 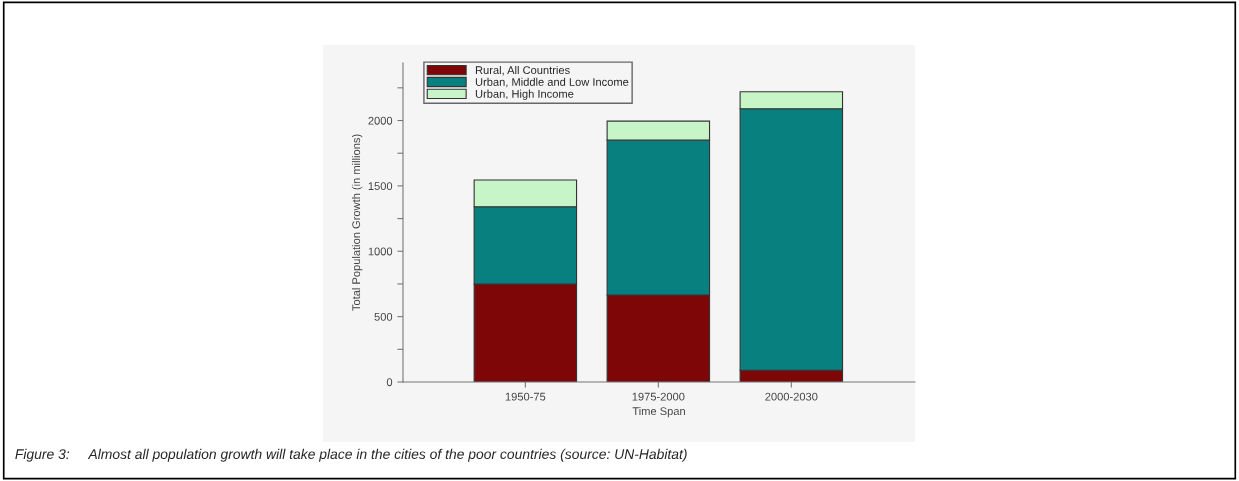 What do you see at coordinates (383, 316) in the screenshot?
I see `y-tick-label: 500` at bounding box center [383, 316].